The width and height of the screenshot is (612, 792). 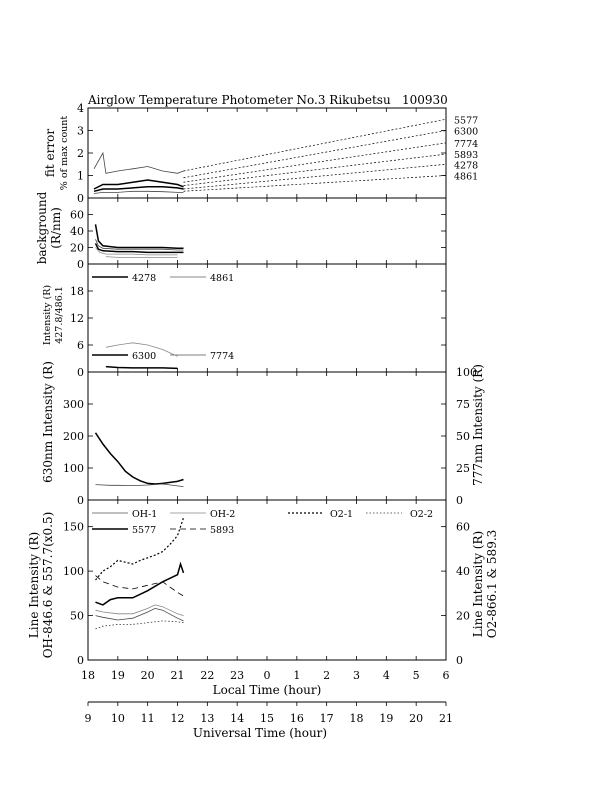 I want to click on ytick-right-label-line_intensity-2: 40, so click(x=463, y=571).